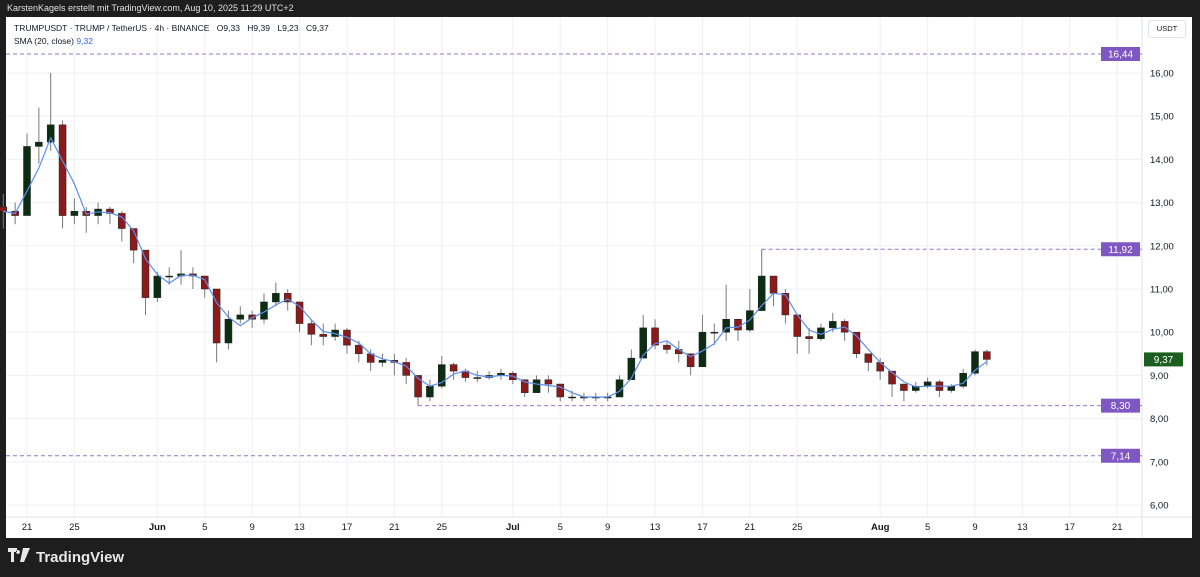 This screenshot has width=1200, height=577. I want to click on price-tick-label: 12,00, so click(1162, 246).